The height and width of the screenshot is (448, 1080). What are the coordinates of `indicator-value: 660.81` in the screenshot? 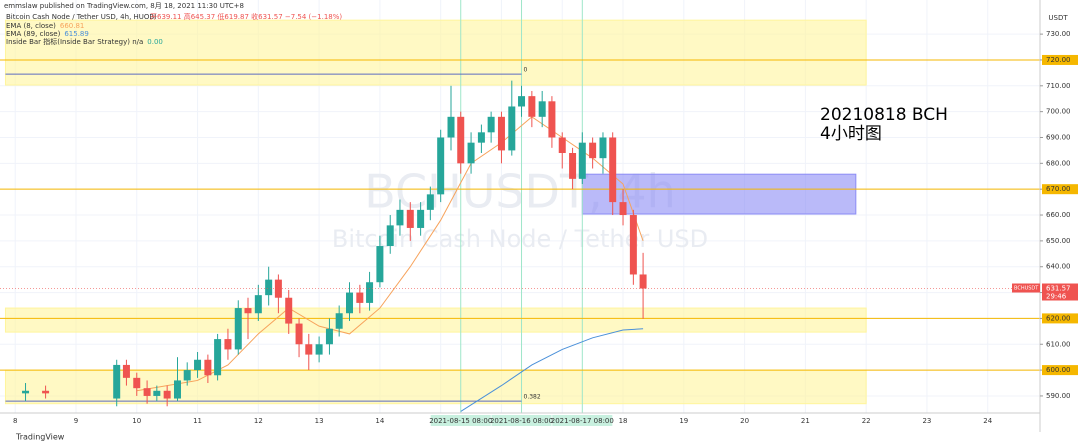 It's located at (72, 26).